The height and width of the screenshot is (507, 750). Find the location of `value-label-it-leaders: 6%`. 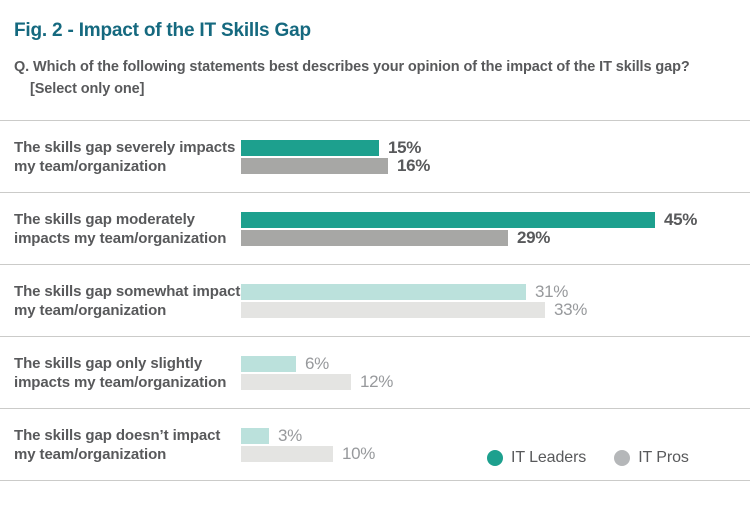

value-label-it-leaders: 6% is located at coordinates (317, 363).